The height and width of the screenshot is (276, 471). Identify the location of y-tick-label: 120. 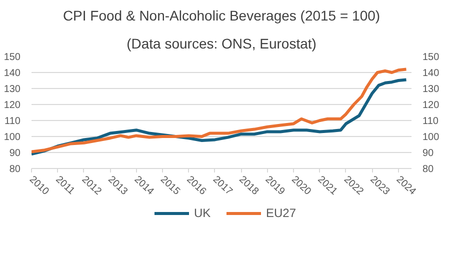
(12, 105).